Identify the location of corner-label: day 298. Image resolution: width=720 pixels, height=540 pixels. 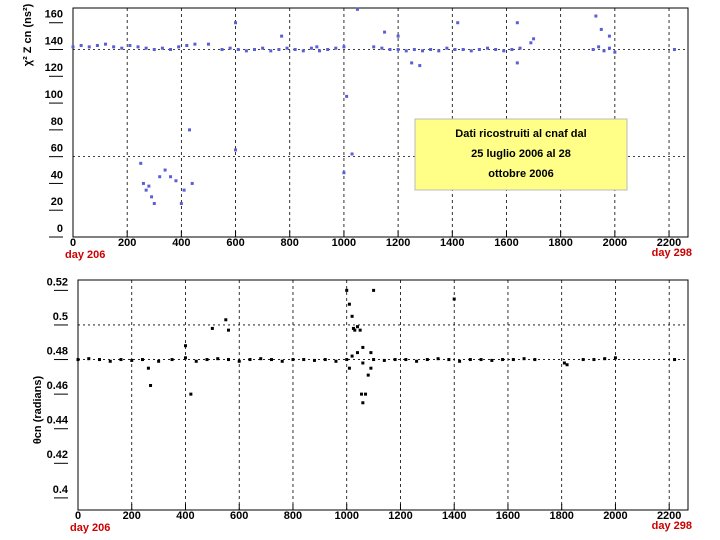
(672, 253).